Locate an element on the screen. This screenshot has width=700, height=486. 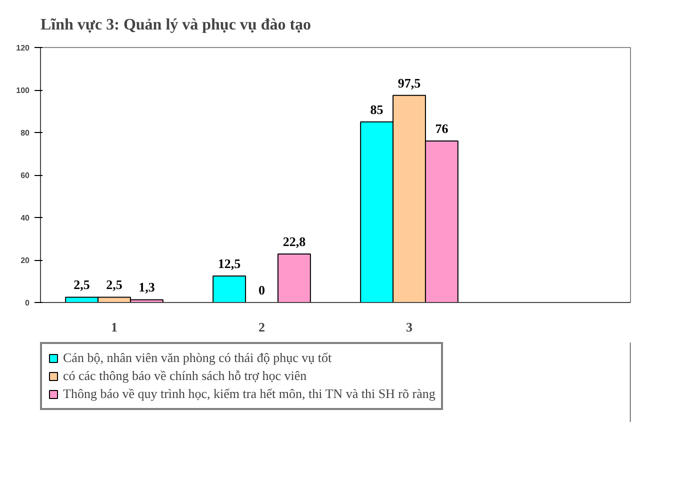
y-tick-label: 20 is located at coordinates (25, 260).